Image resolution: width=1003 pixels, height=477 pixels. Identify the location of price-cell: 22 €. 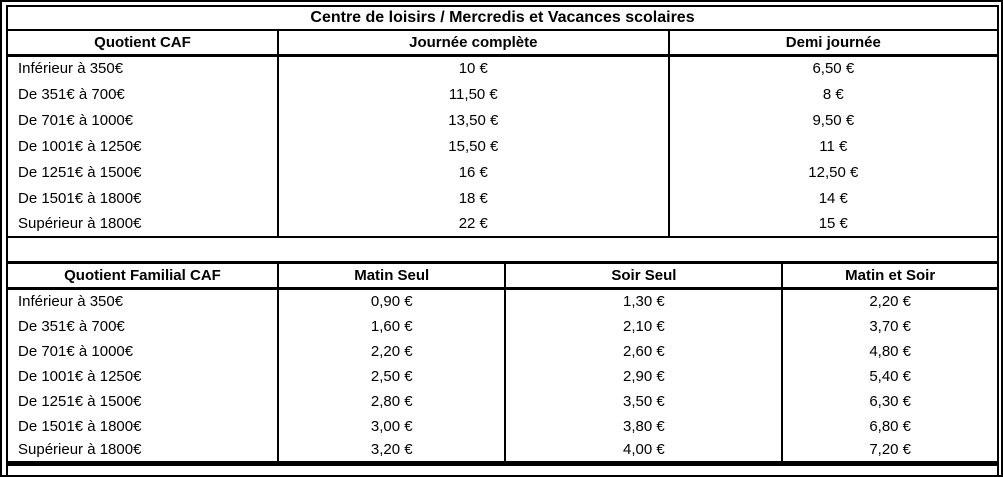
(472, 224).